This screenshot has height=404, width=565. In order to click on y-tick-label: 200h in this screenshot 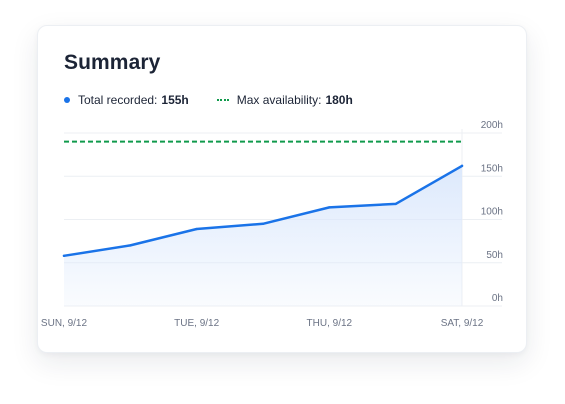, I will do `click(492, 125)`.